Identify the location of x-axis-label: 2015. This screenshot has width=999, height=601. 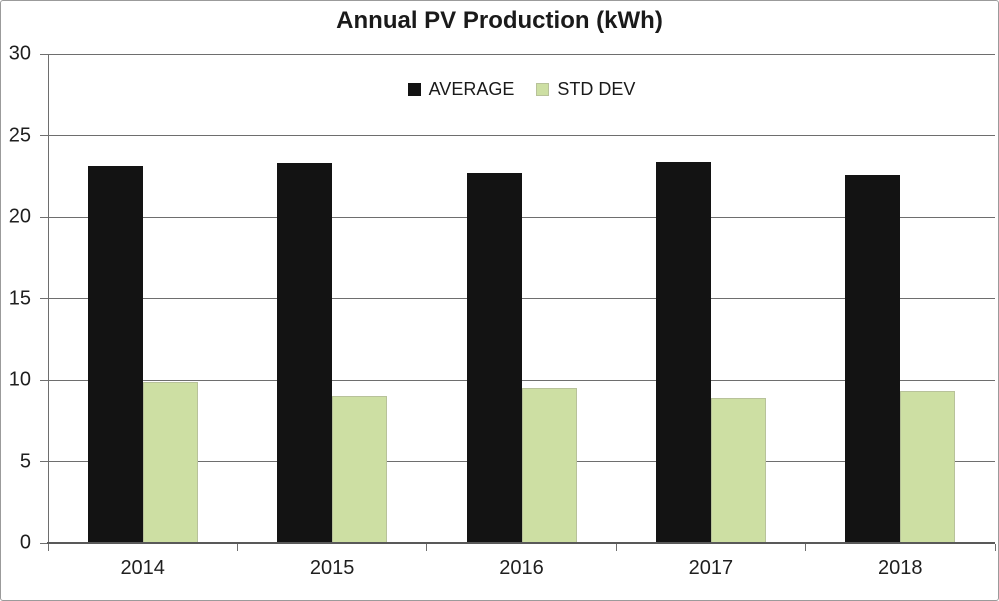
(332, 568).